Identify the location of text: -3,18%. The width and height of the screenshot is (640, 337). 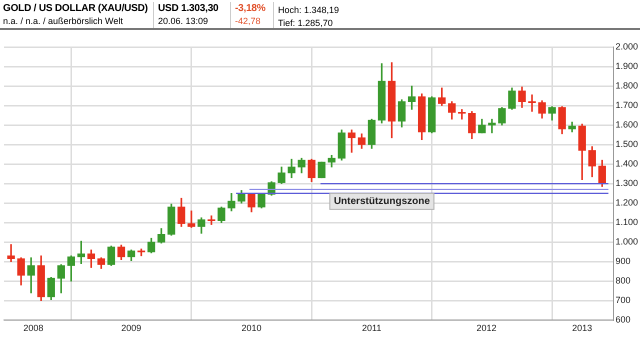
(250, 9).